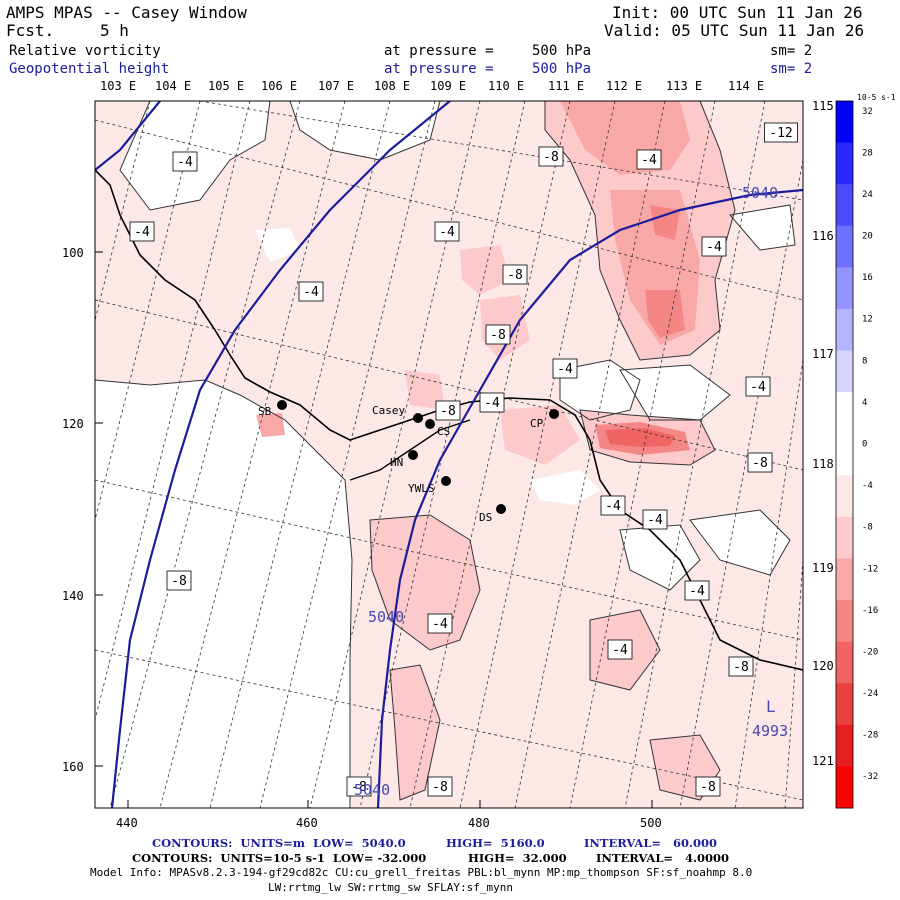  I want to click on station-label: YWLS, so click(421, 488).